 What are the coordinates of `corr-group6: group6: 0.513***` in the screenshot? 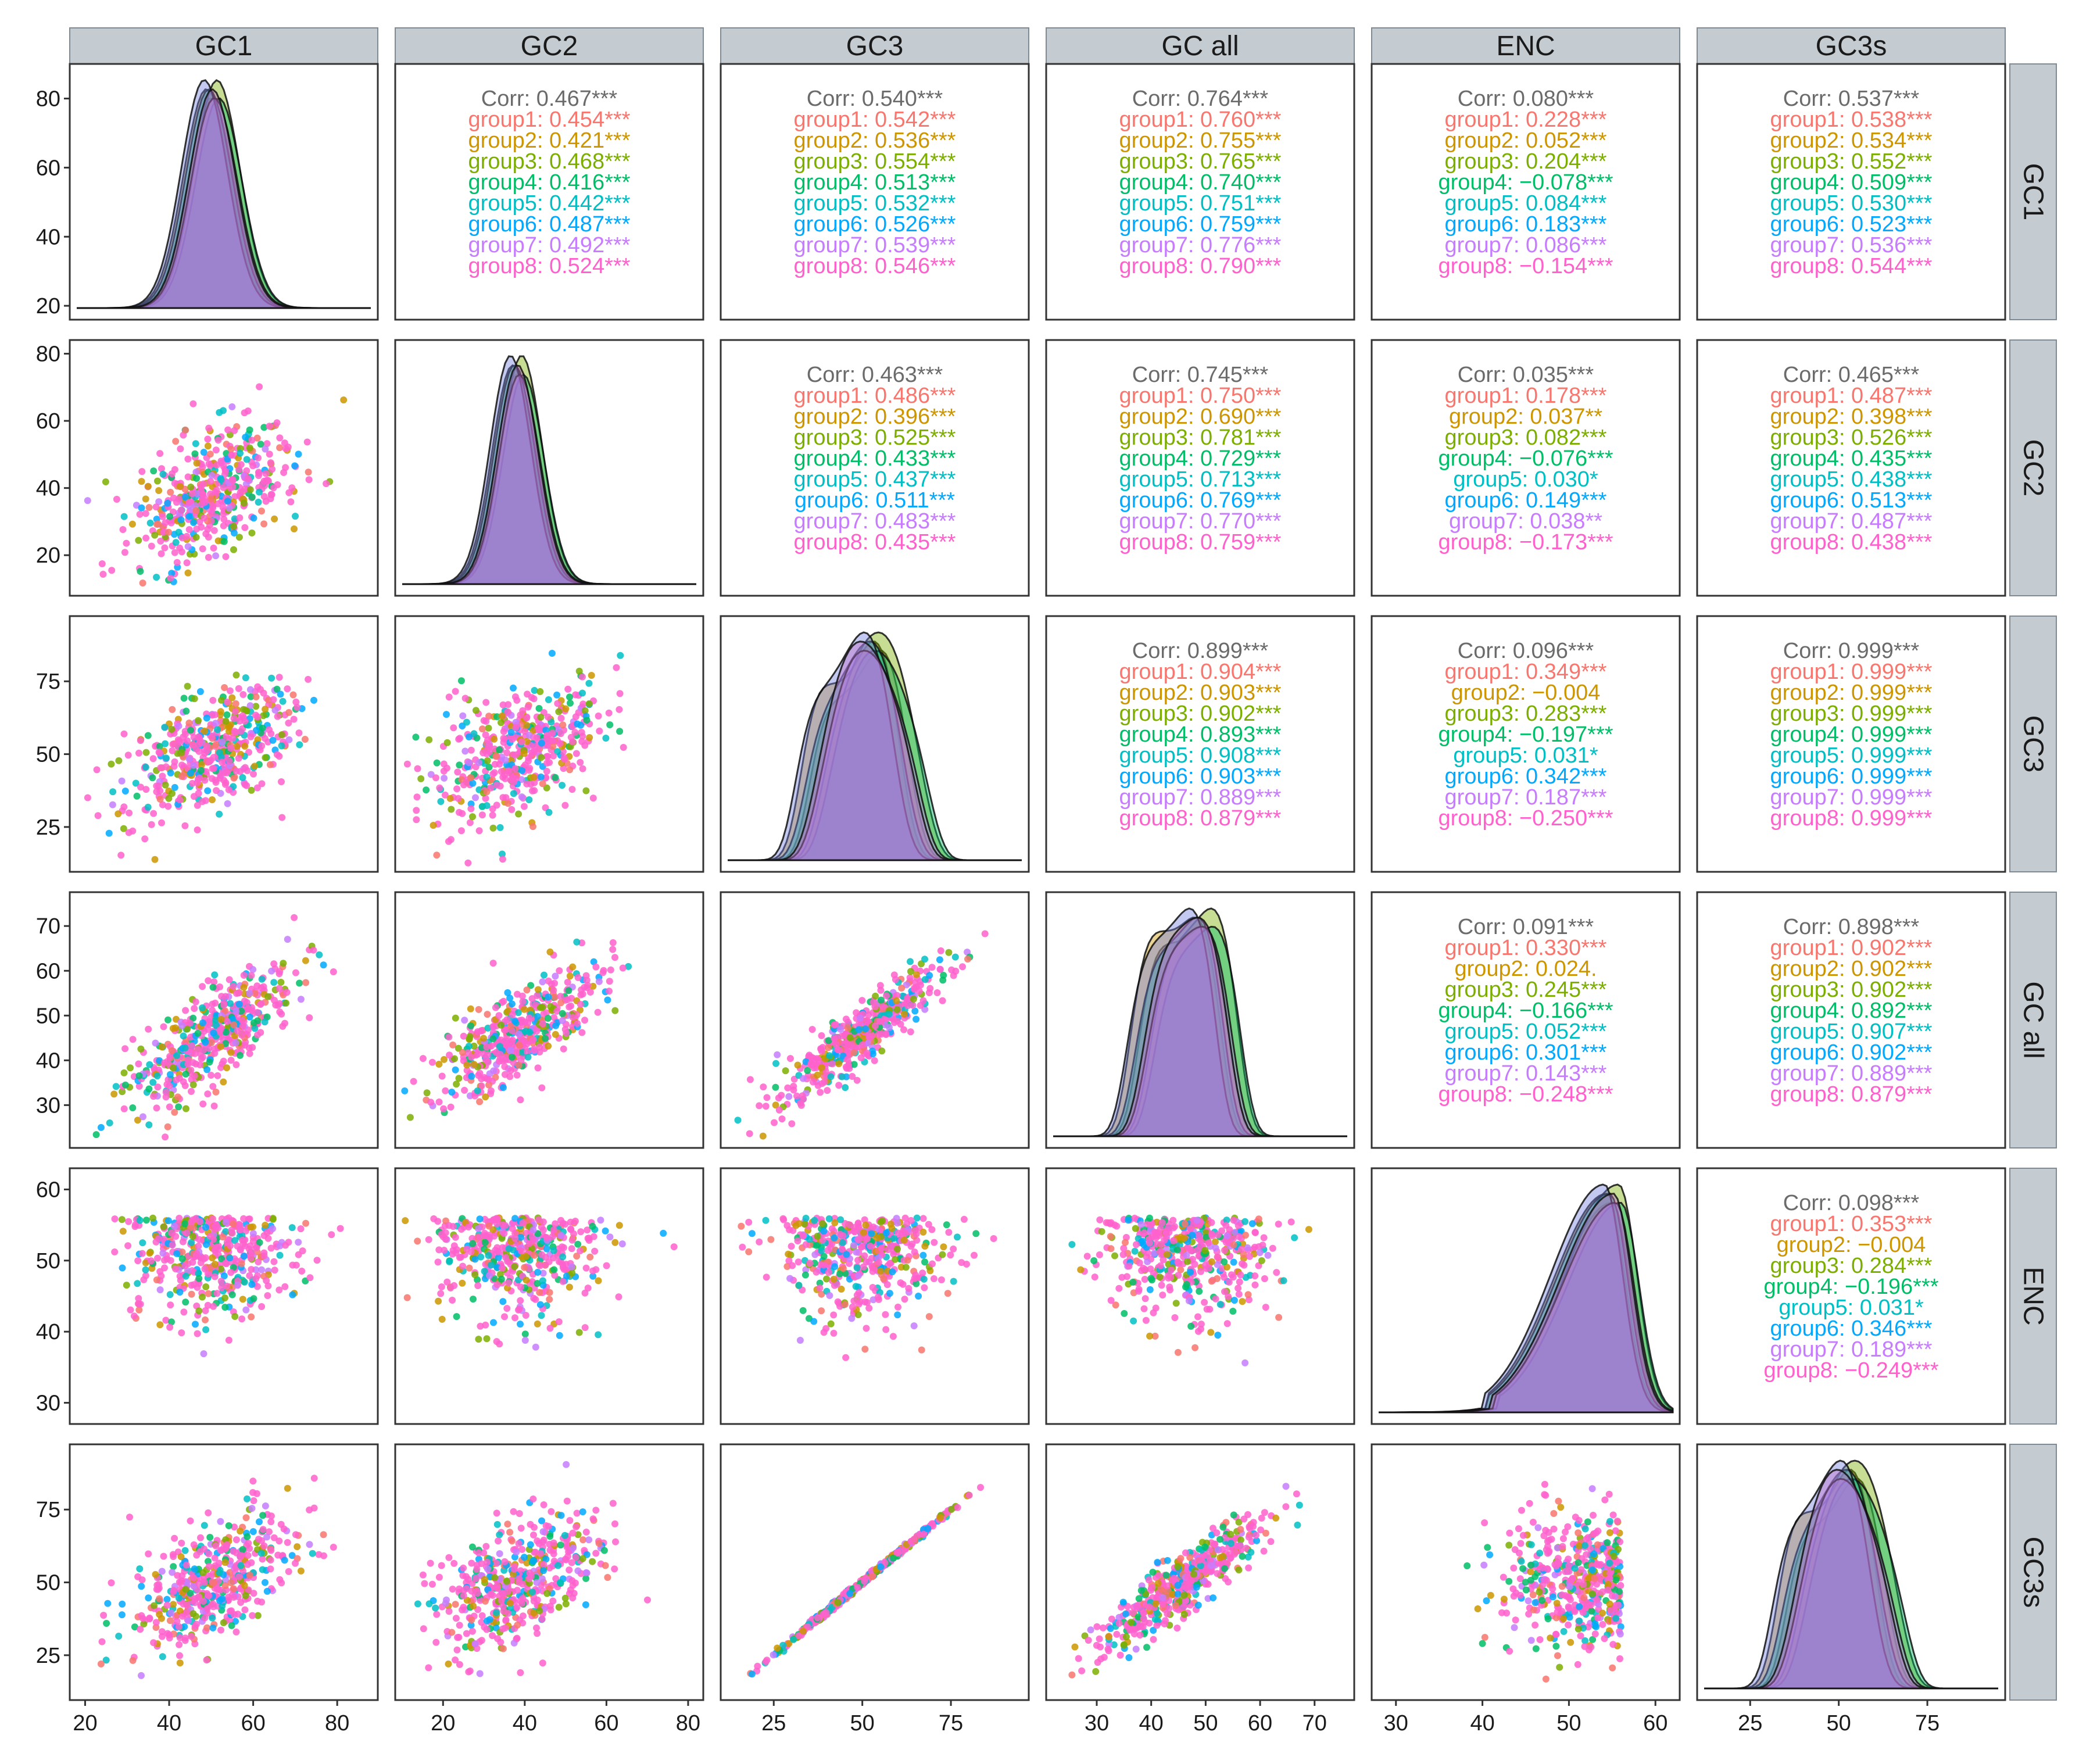 It's located at (1851, 501).